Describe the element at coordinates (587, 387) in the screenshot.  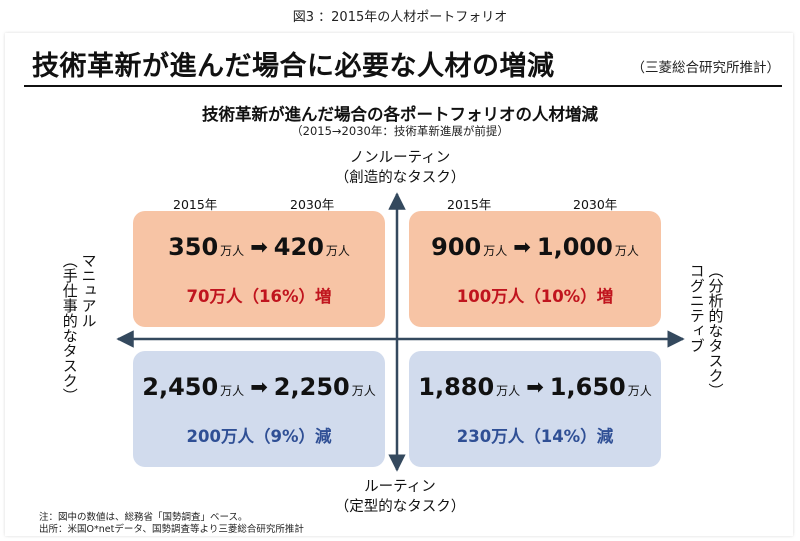
I see `value-to: 1,650` at that location.